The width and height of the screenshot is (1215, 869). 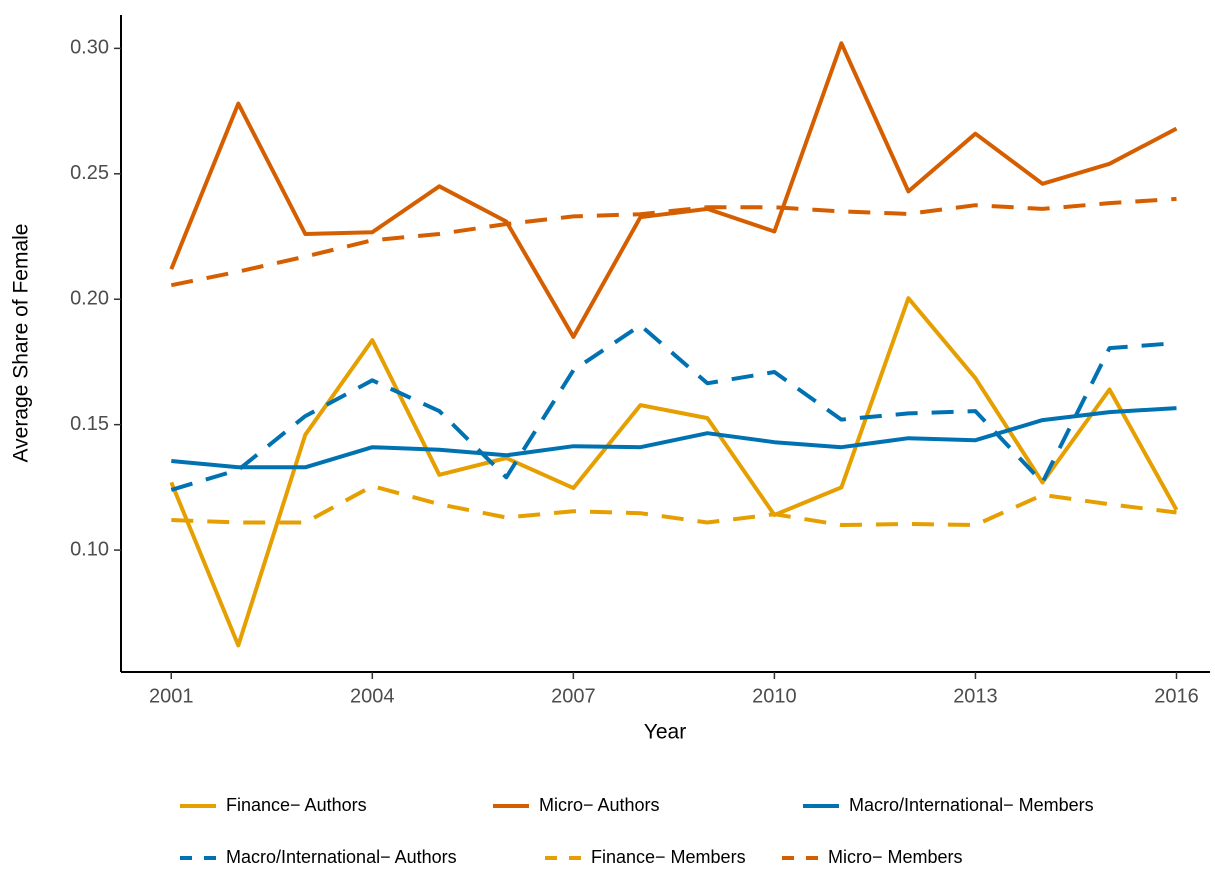 I want to click on legend-label: Micro− Members, so click(x=895, y=857).